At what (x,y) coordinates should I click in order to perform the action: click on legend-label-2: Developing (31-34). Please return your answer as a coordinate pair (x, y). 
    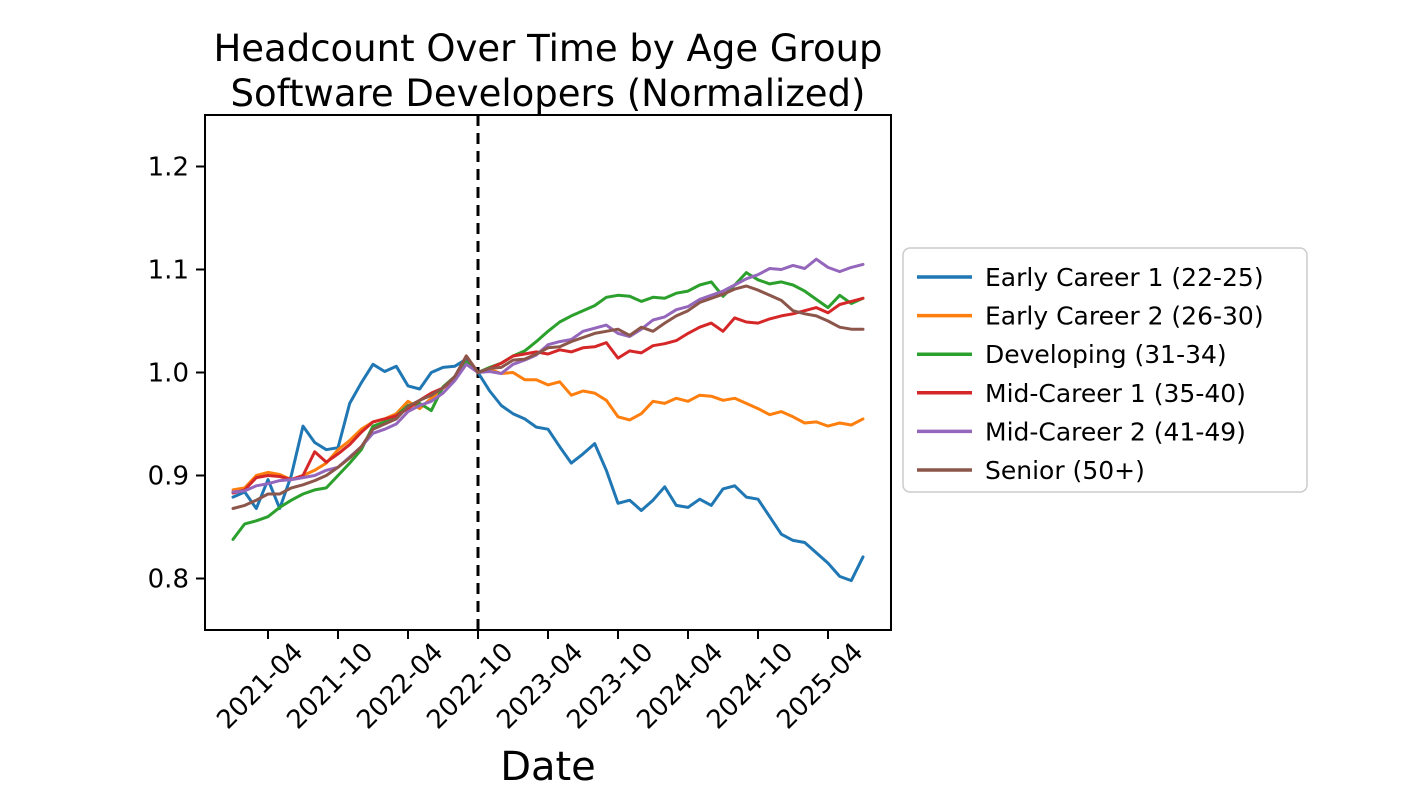
    Looking at the image, I should click on (1106, 354).